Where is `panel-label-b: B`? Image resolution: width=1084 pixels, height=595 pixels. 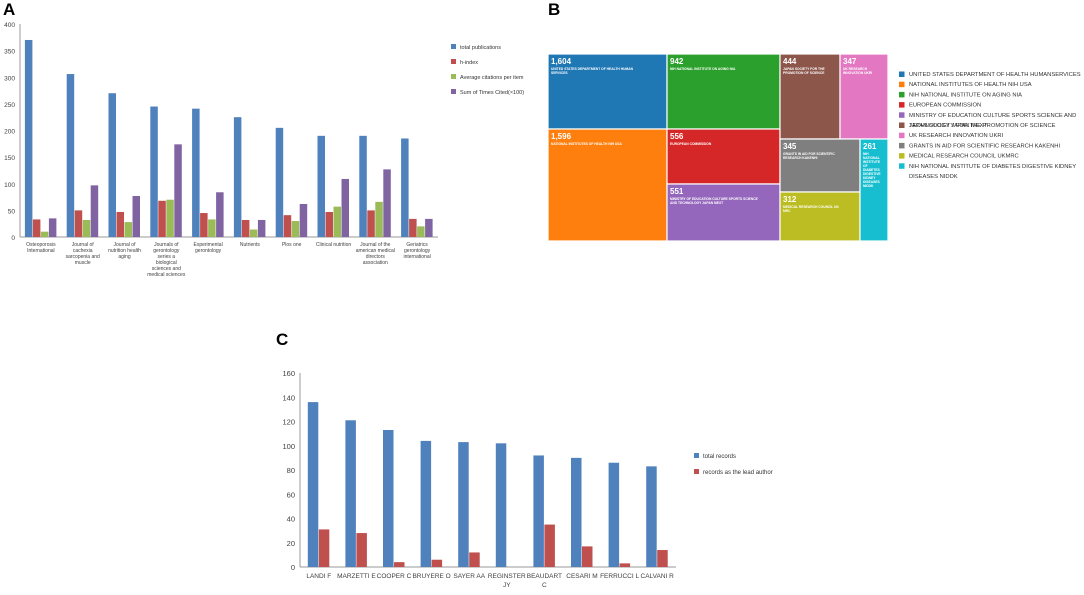 panel-label-b: B is located at coordinates (554, 9).